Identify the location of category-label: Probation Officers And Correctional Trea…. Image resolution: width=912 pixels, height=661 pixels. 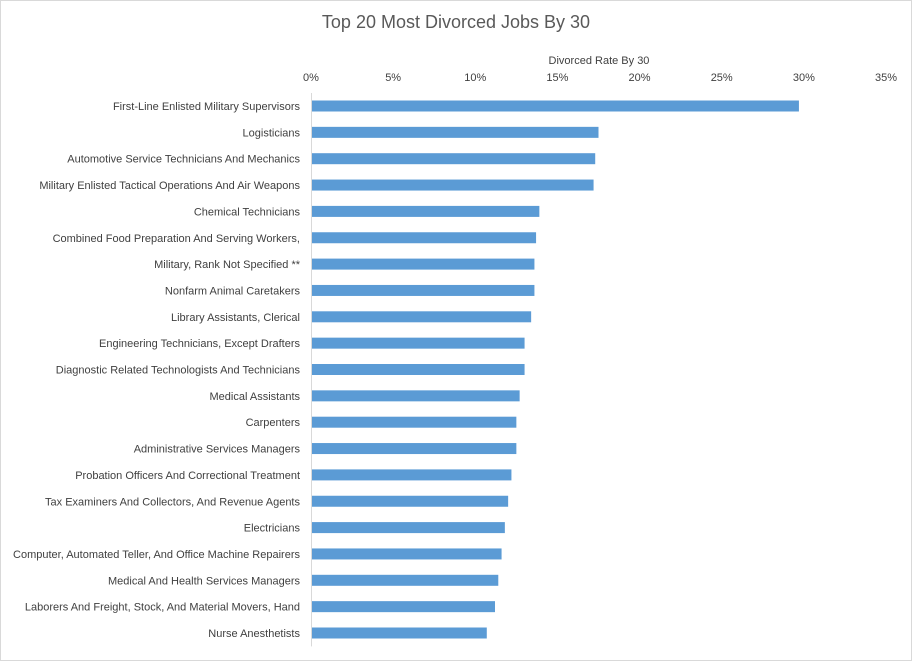
(187, 476).